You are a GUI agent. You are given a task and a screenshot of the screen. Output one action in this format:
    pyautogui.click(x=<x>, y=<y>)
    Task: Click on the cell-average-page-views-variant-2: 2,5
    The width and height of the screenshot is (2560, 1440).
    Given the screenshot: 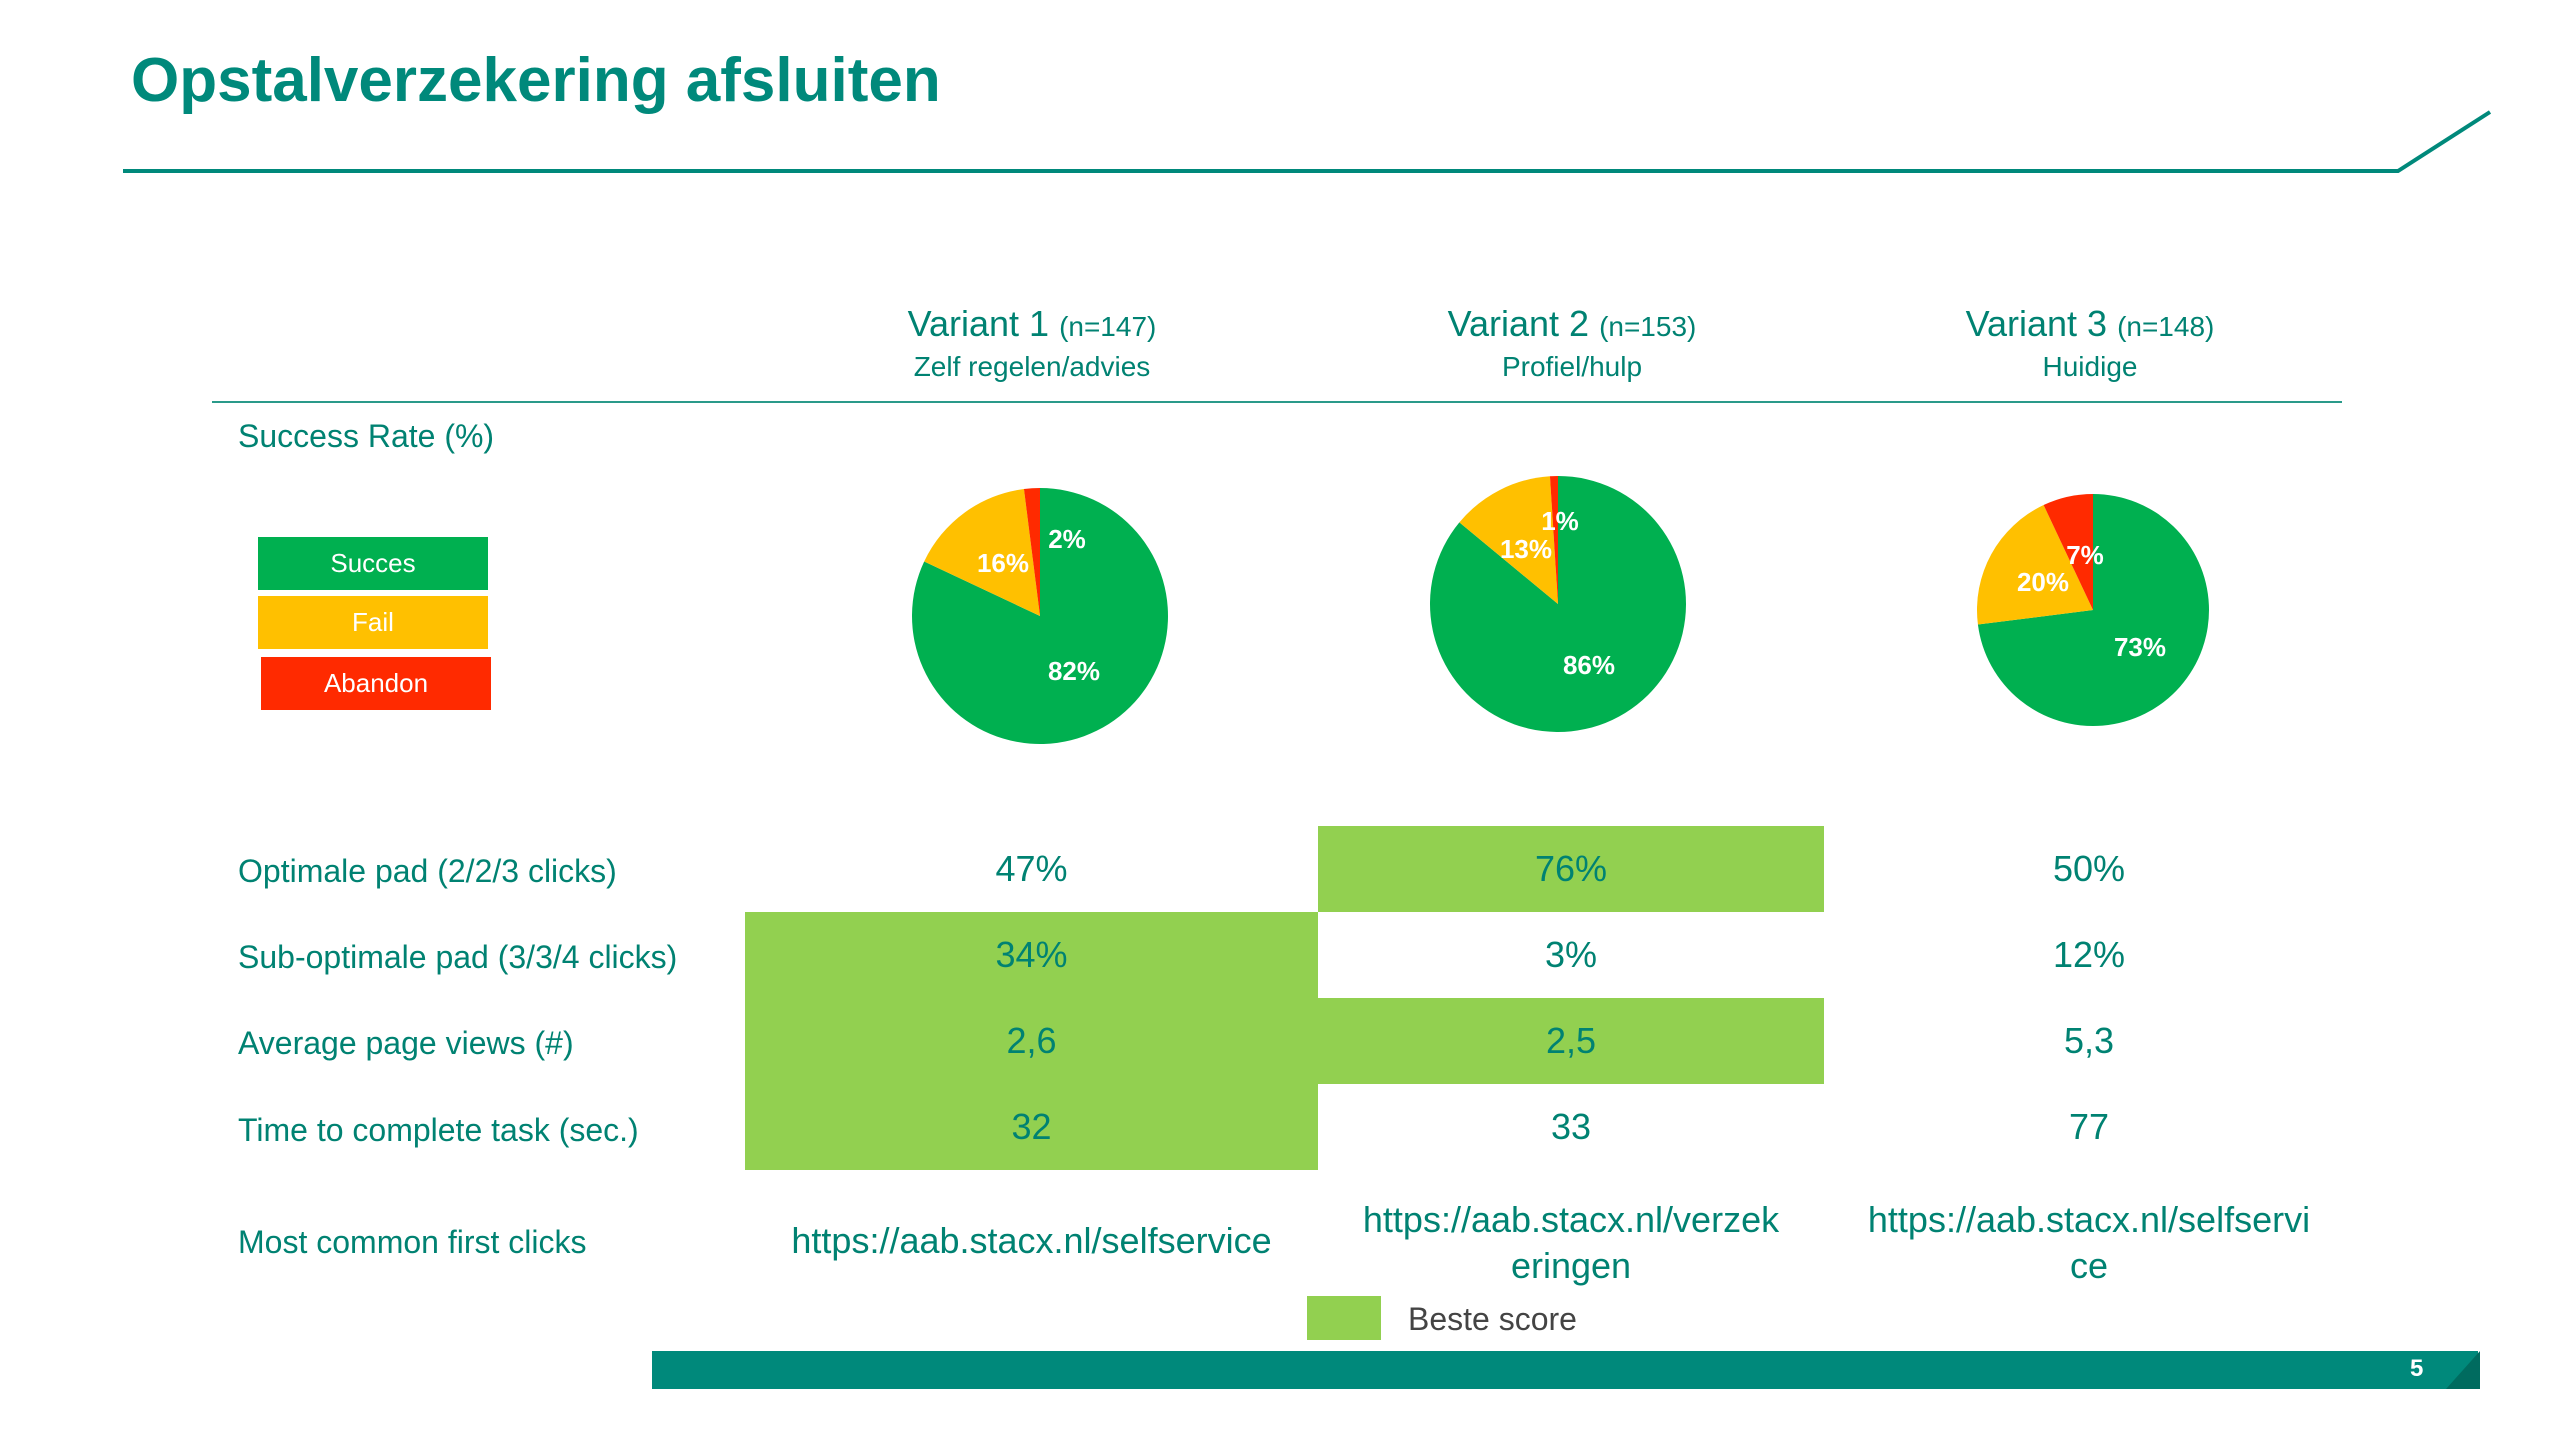 What is the action you would take?
    pyautogui.click(x=1571, y=1041)
    